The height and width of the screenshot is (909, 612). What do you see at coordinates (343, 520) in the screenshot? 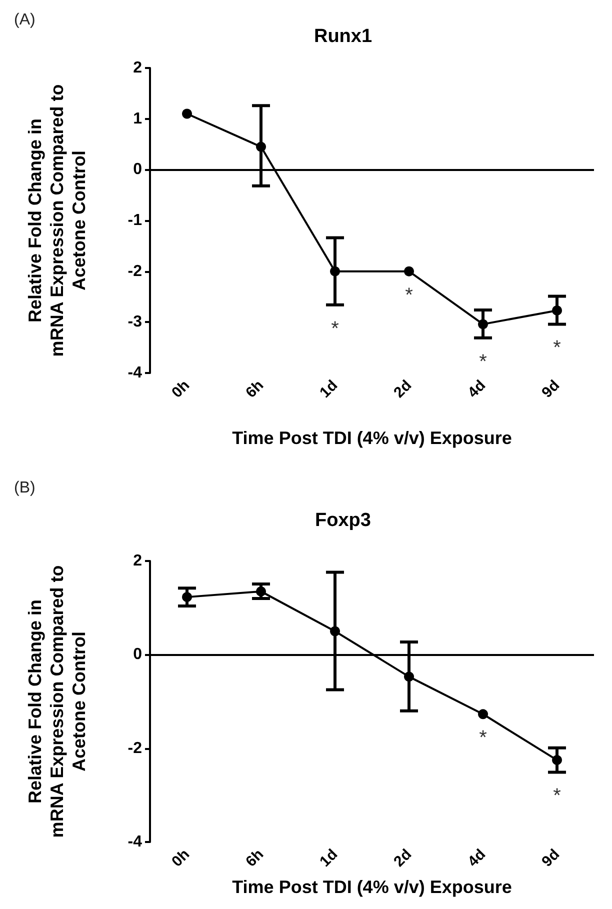
I see `chart-title: Foxp3` at bounding box center [343, 520].